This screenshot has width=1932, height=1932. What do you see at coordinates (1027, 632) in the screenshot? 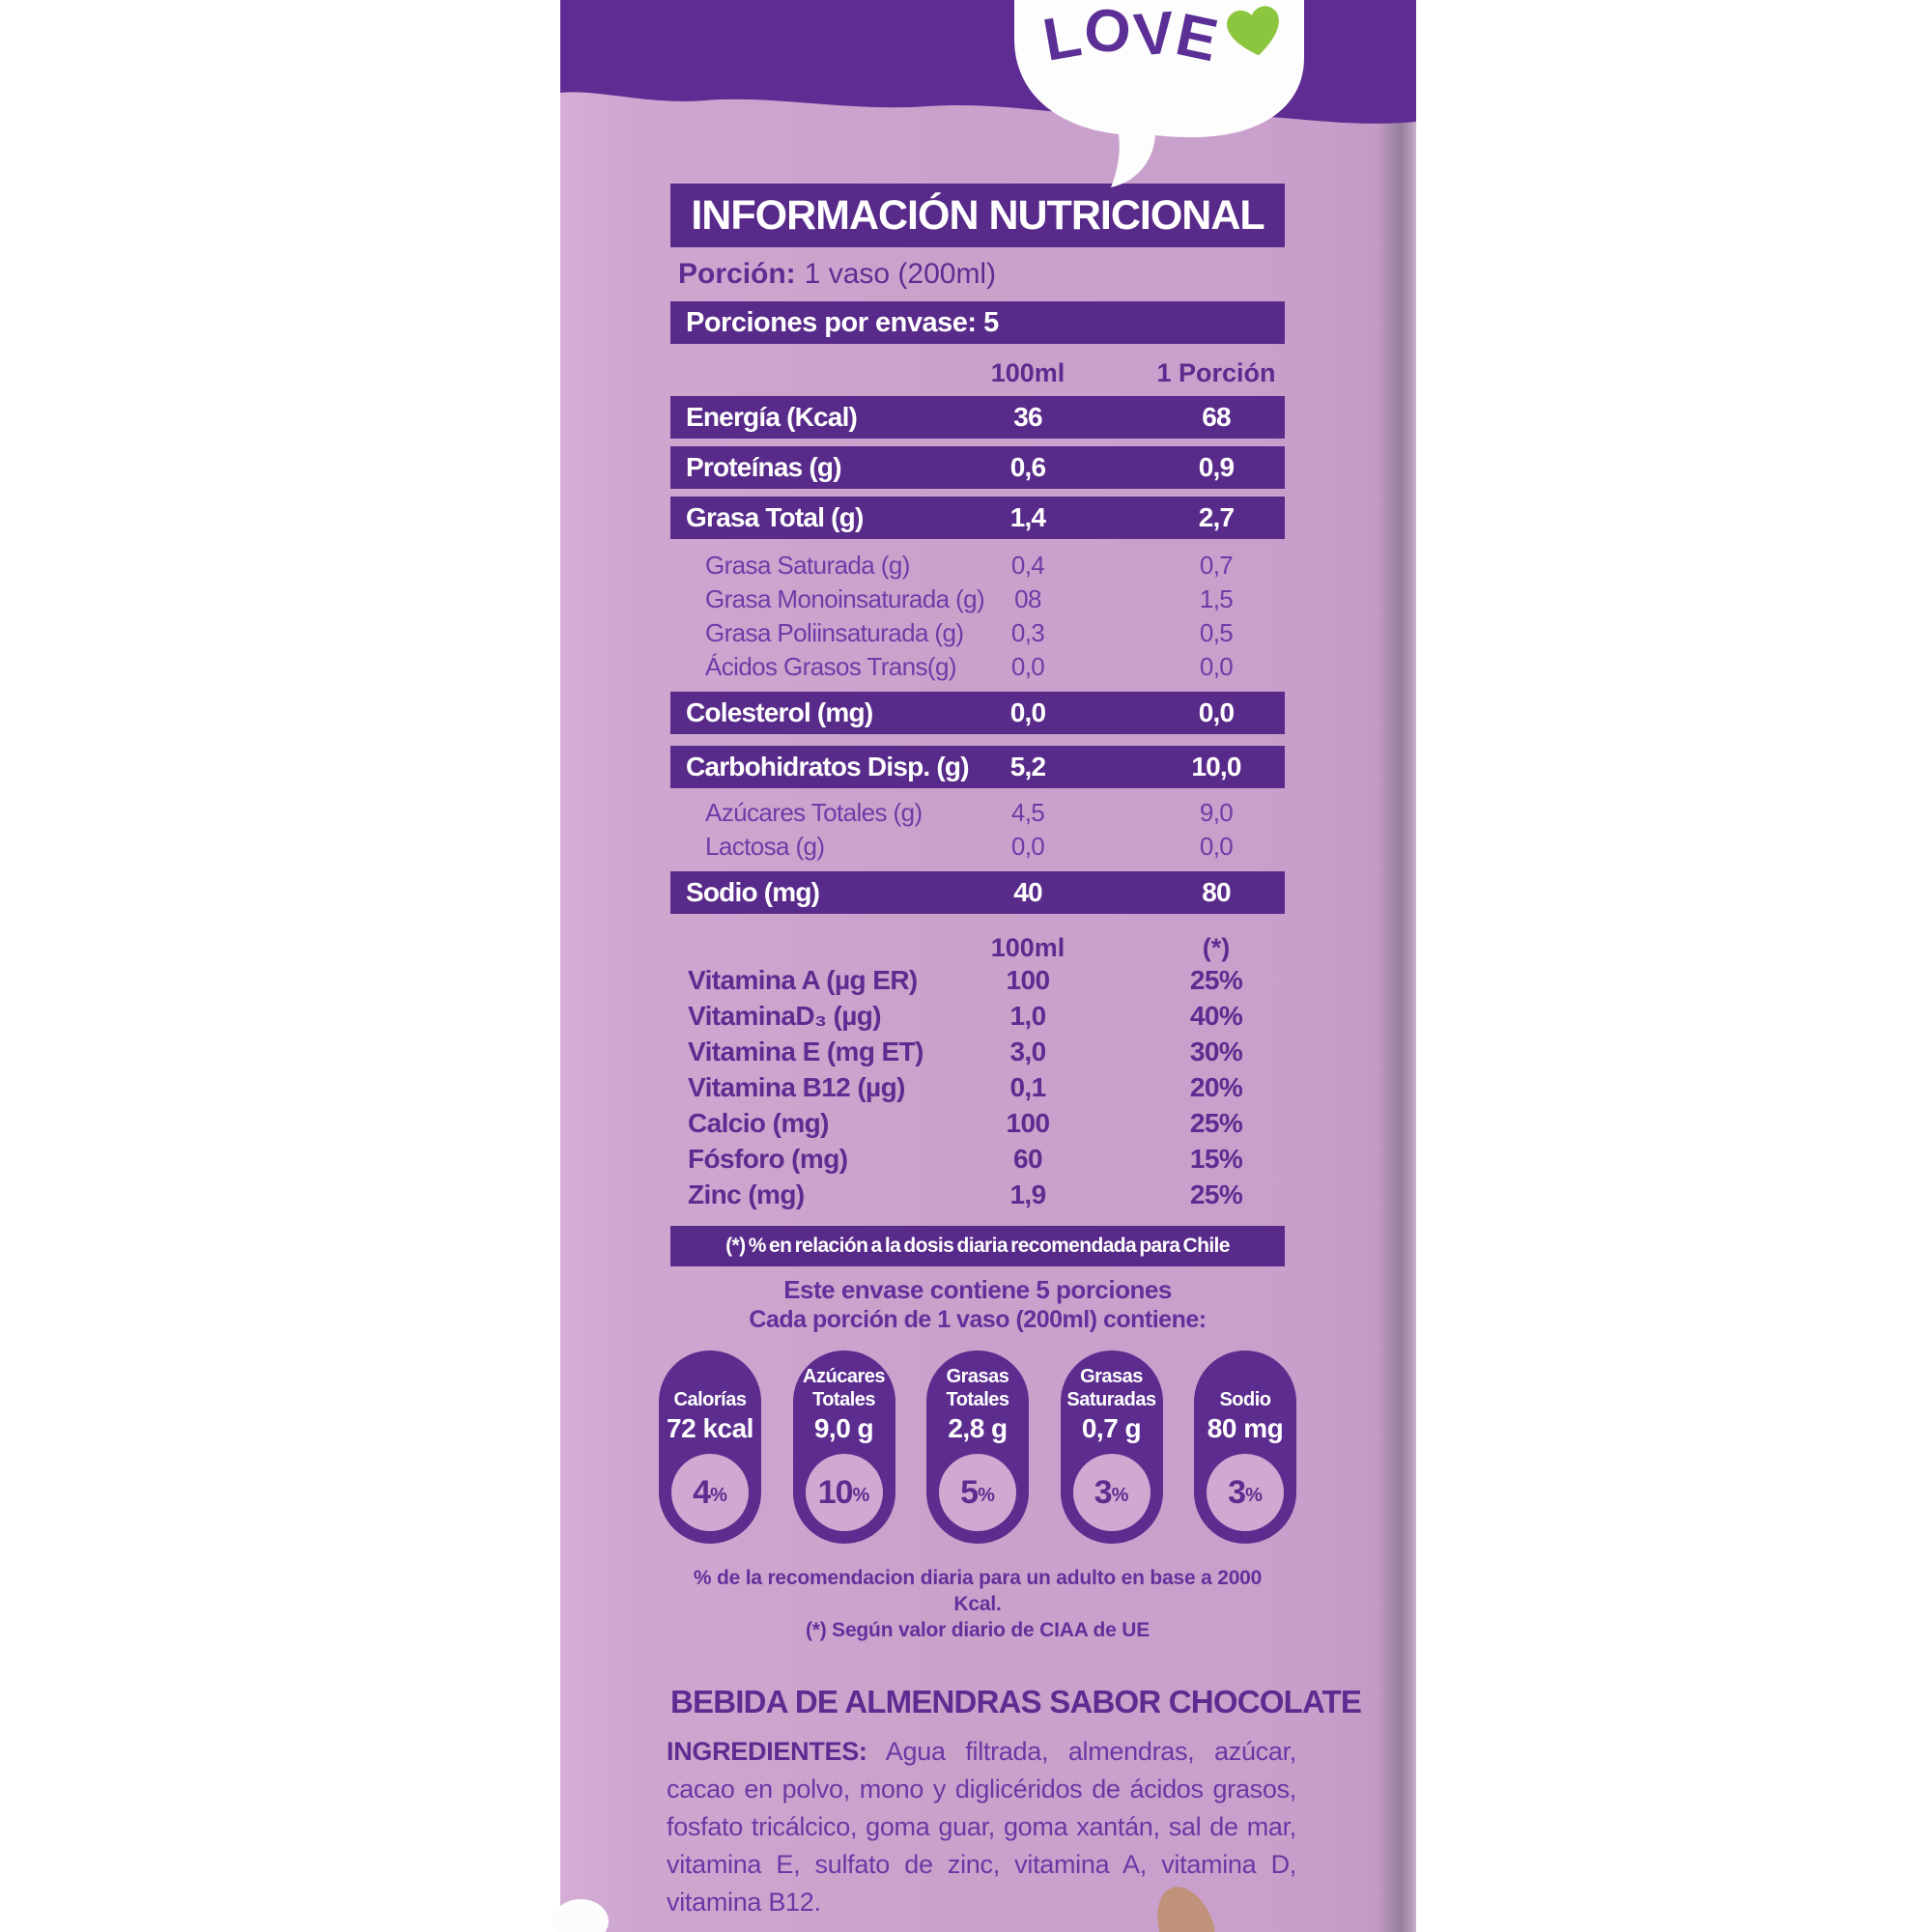
I see `row-value-100ml: 0,3` at bounding box center [1027, 632].